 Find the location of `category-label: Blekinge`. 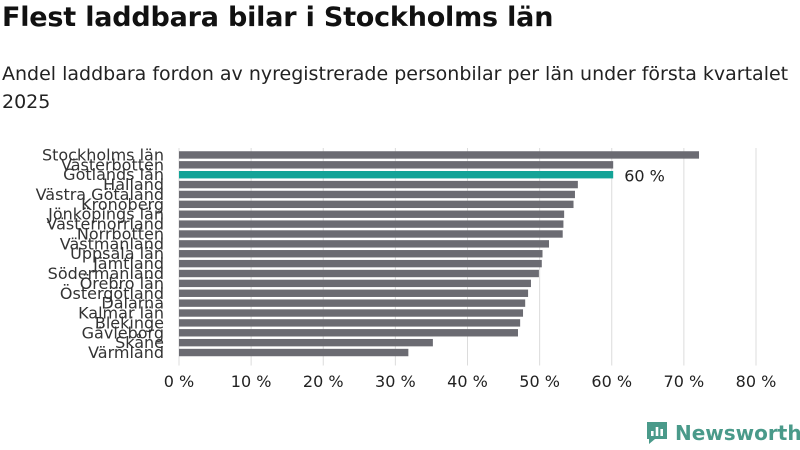

category-label: Blekinge is located at coordinates (129, 322).